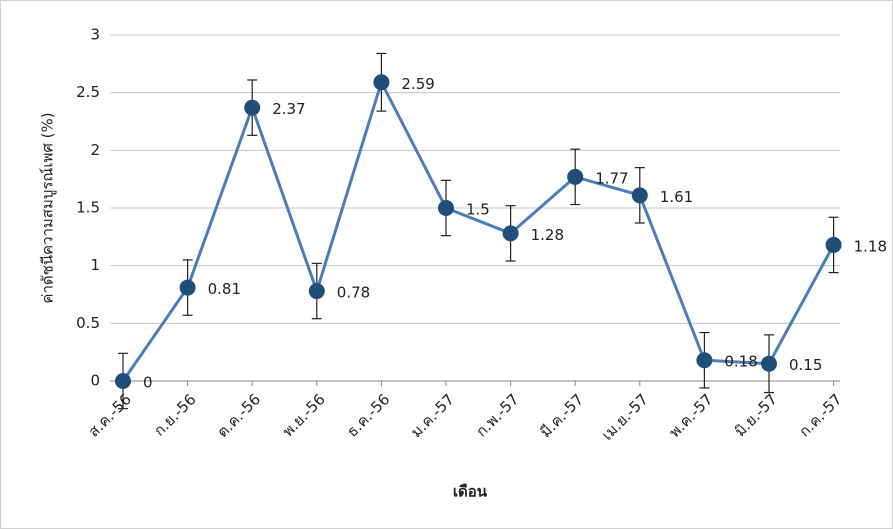 The height and width of the screenshot is (529, 893). What do you see at coordinates (95, 35) in the screenshot?
I see `y-tick-label: 3` at bounding box center [95, 35].